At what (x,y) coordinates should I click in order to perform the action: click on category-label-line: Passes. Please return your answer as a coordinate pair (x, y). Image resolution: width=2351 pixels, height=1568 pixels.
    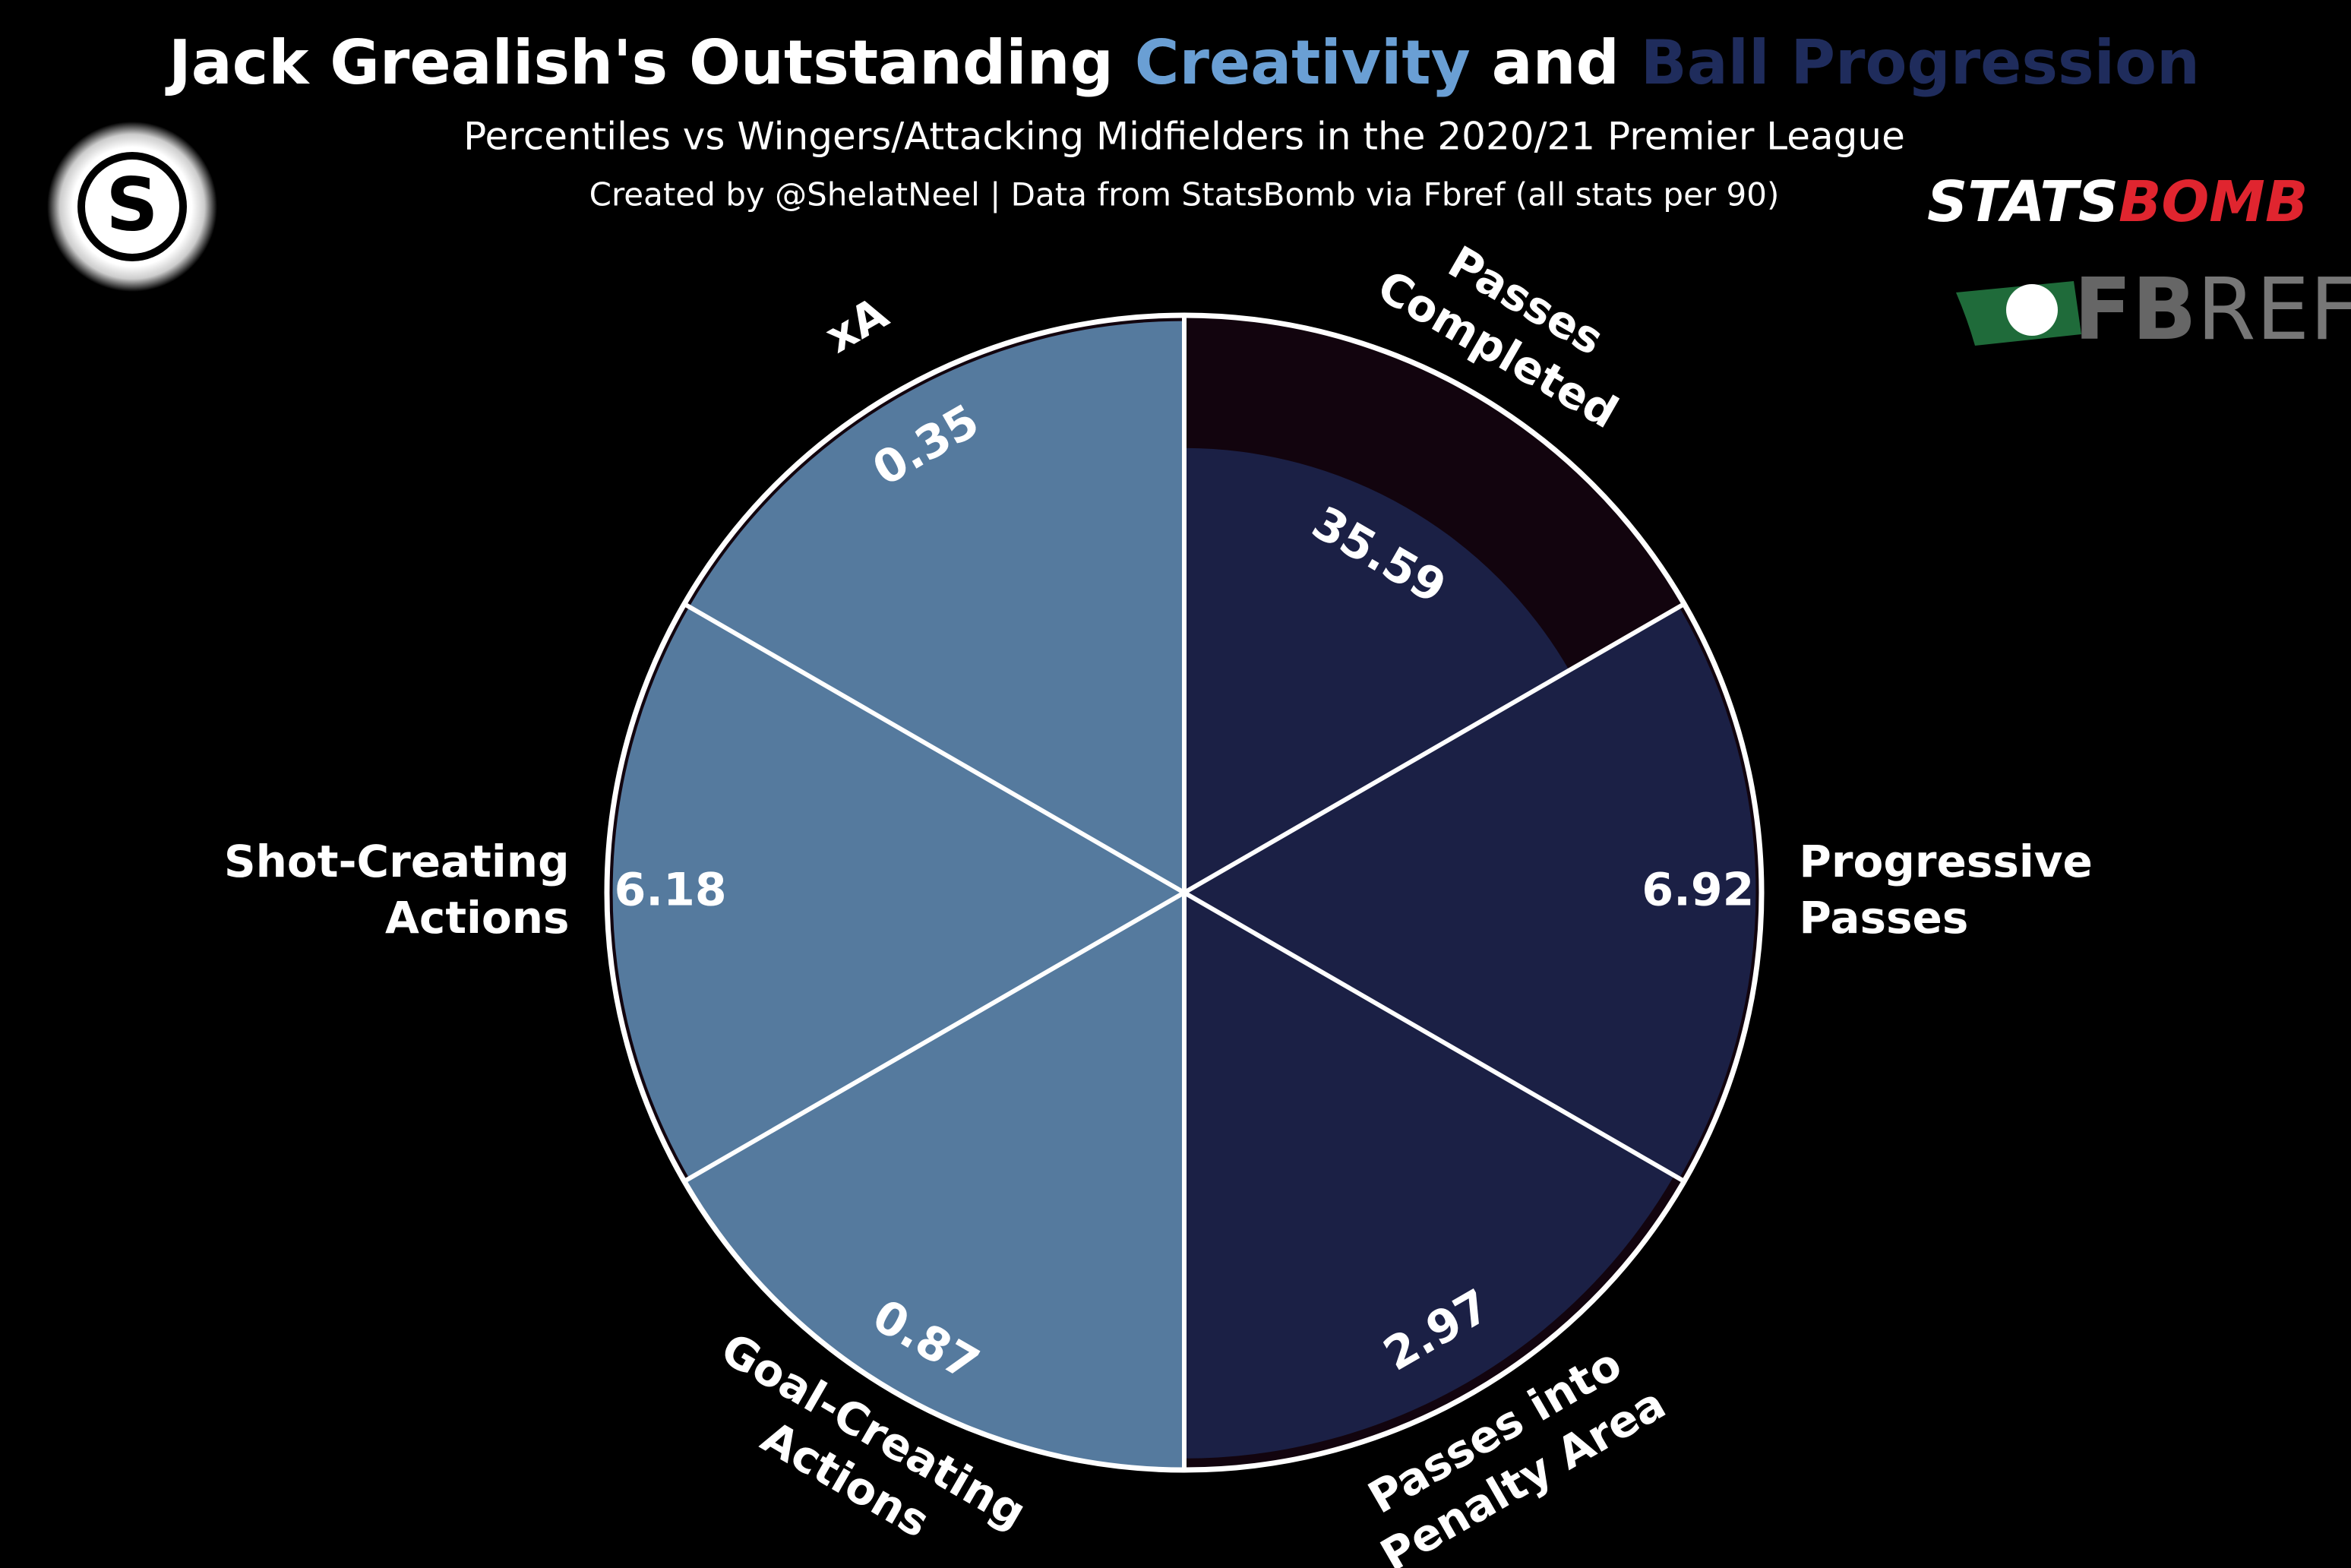
    Looking at the image, I should click on (1883, 918).